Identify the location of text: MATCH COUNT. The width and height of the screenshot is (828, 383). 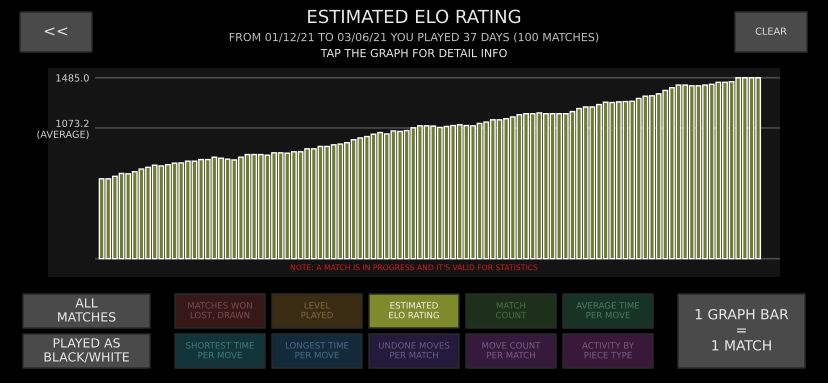
(511, 310).